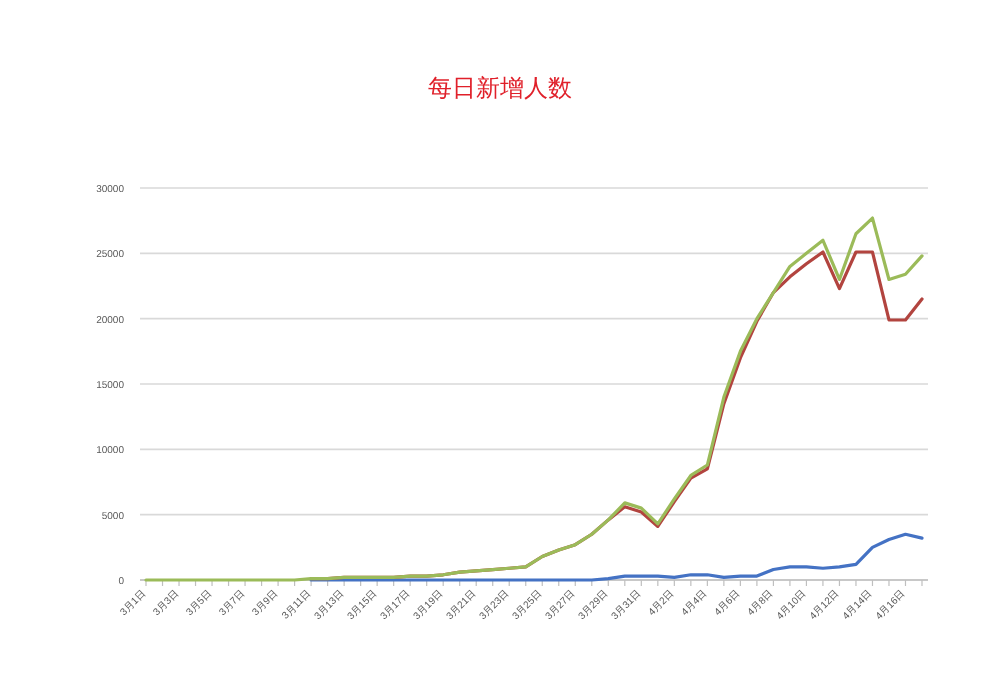 This screenshot has width=1000, height=676. I want to click on chart-title: 每日新增人数, so click(500, 88).